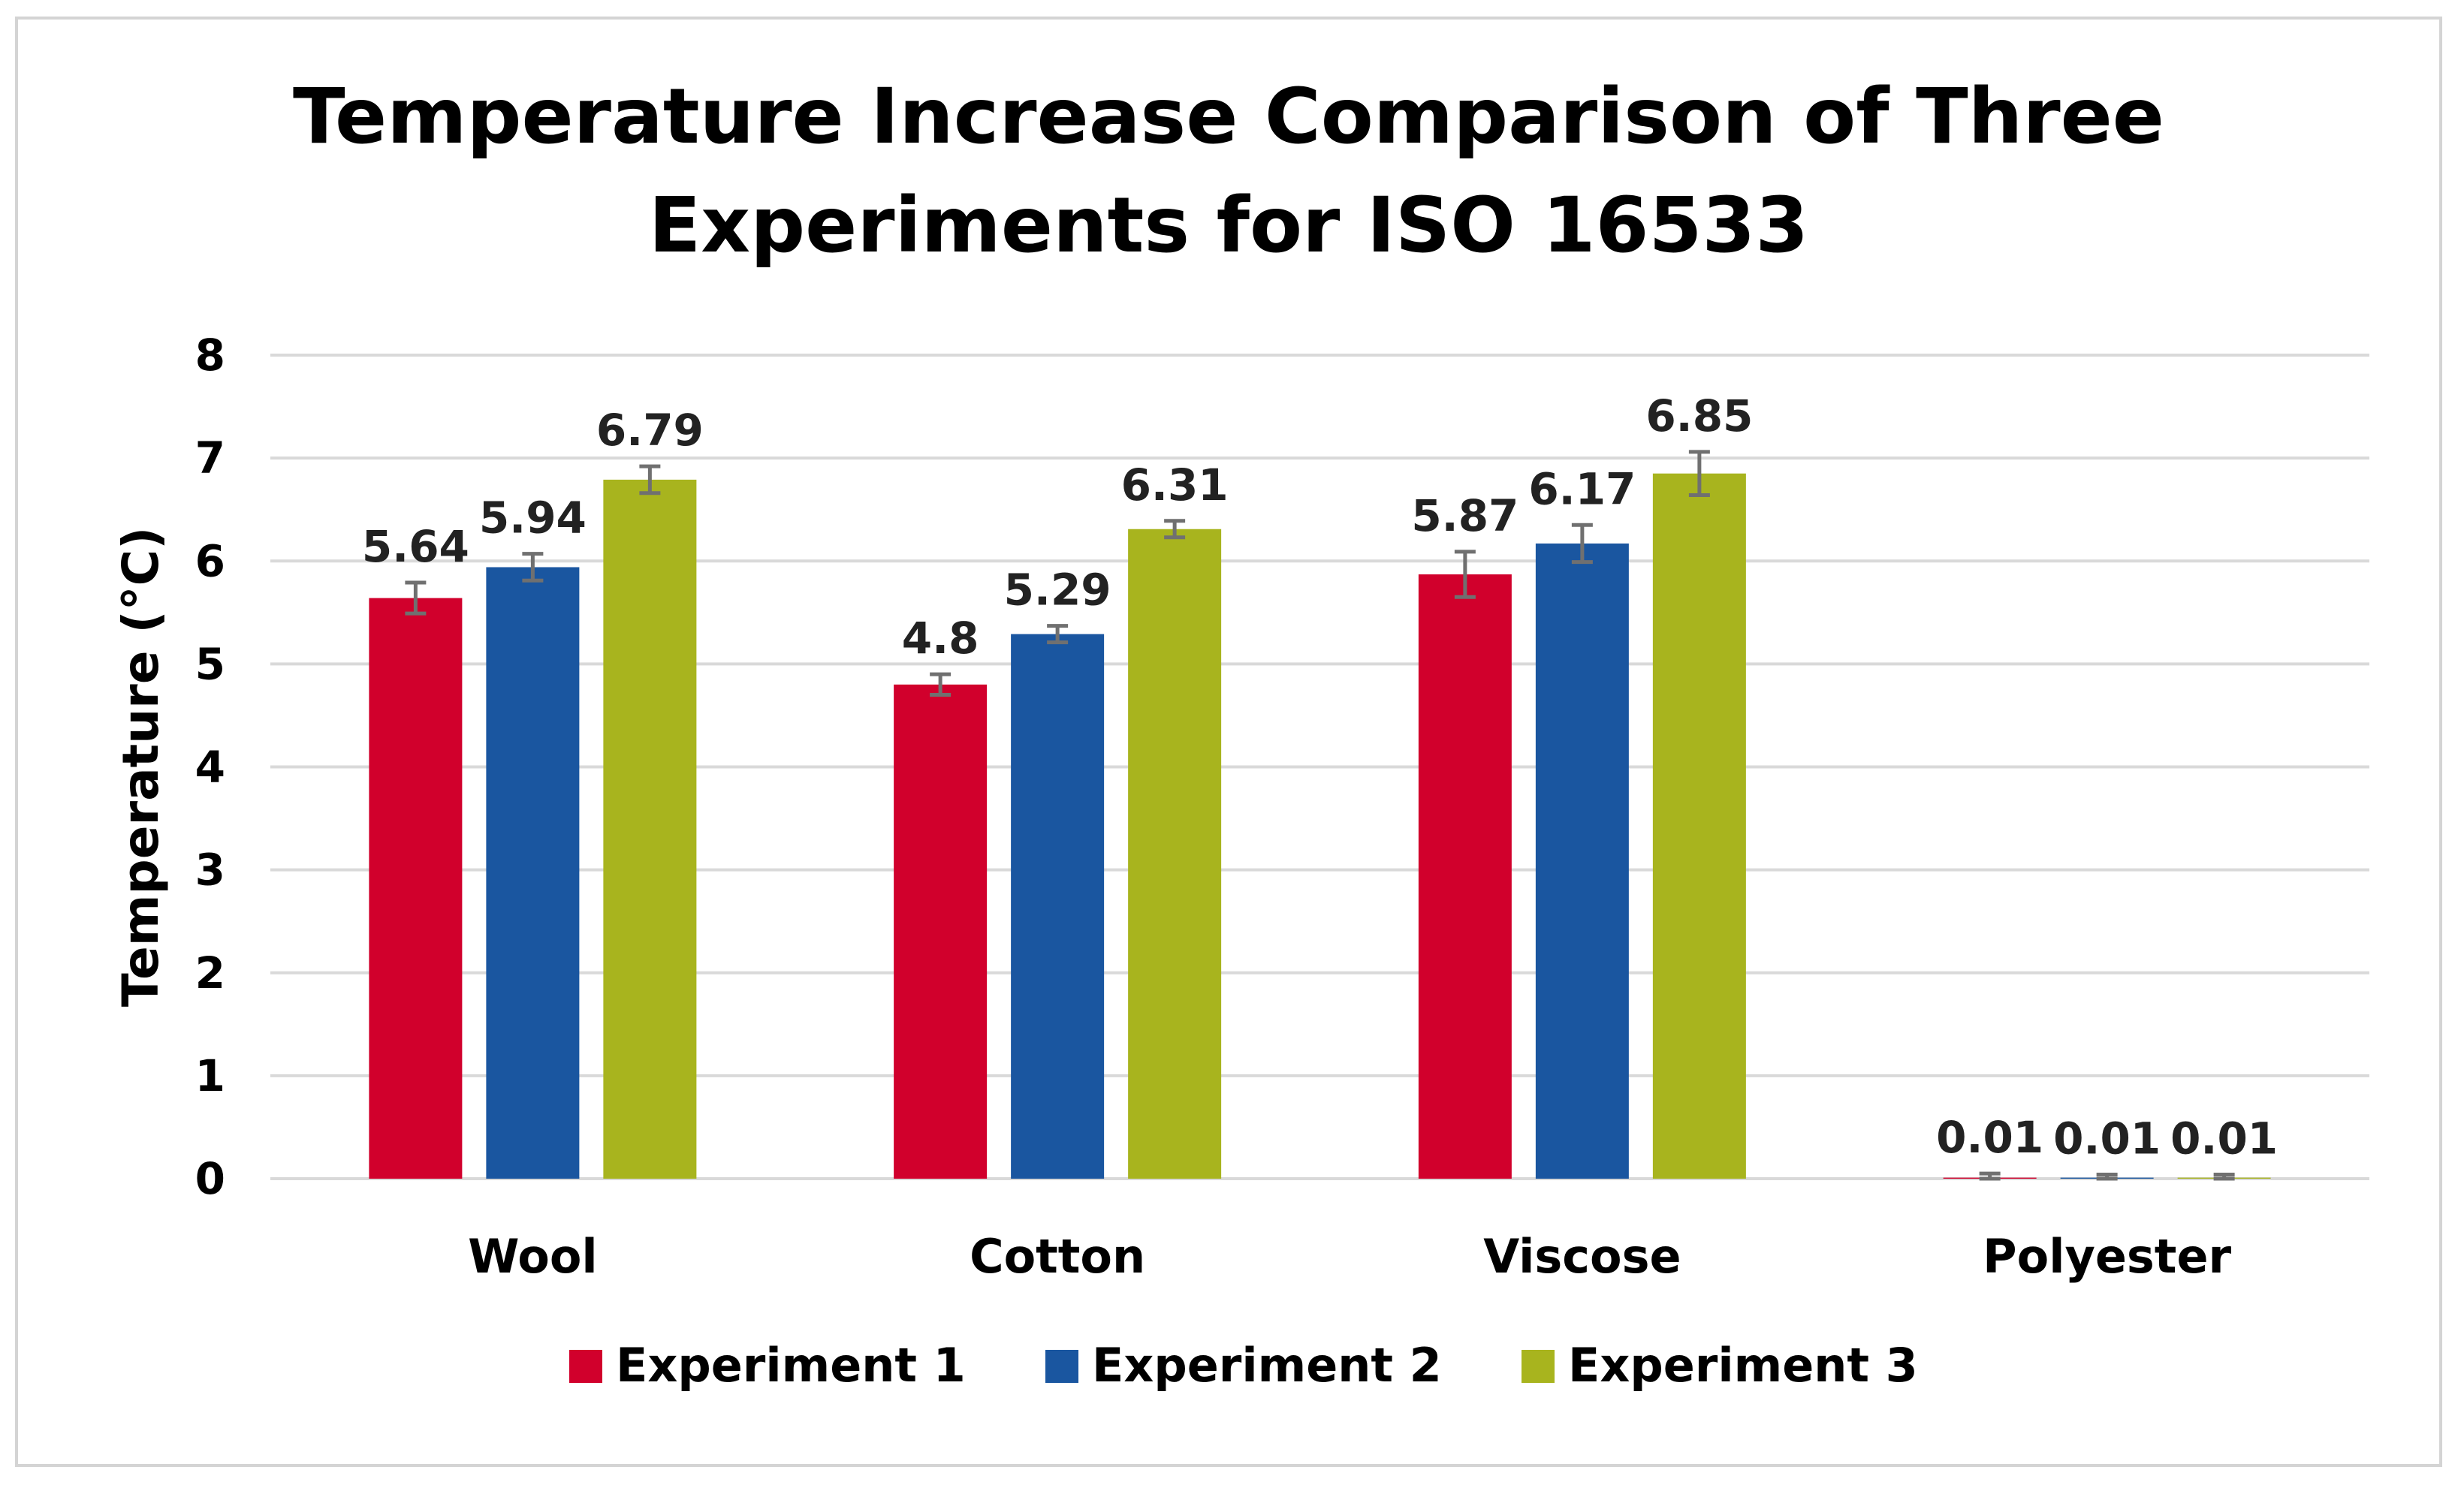 The height and width of the screenshot is (1494, 2464). Describe the element at coordinates (2107, 1256) in the screenshot. I see `x-category-polyester: Polyester` at that location.